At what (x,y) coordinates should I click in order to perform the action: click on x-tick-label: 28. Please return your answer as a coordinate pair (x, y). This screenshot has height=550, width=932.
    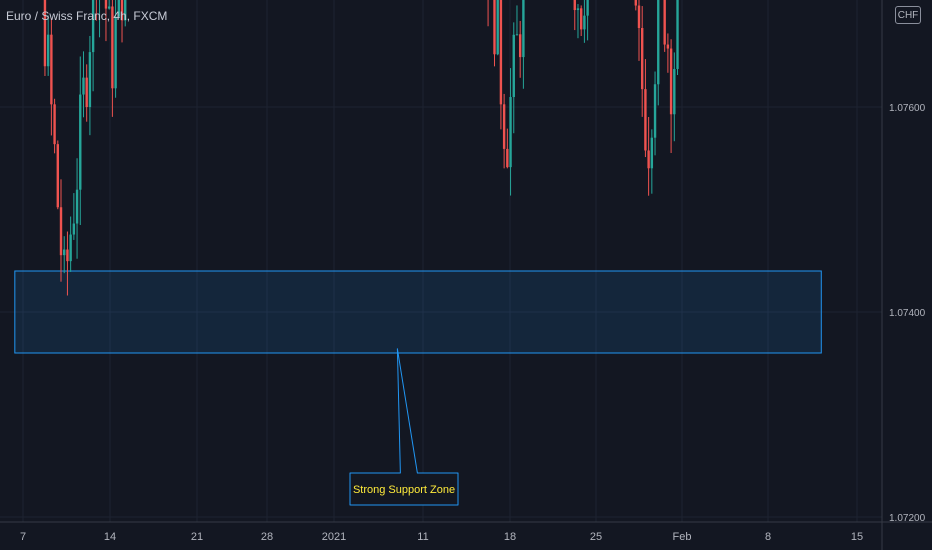
    Looking at the image, I should click on (267, 537).